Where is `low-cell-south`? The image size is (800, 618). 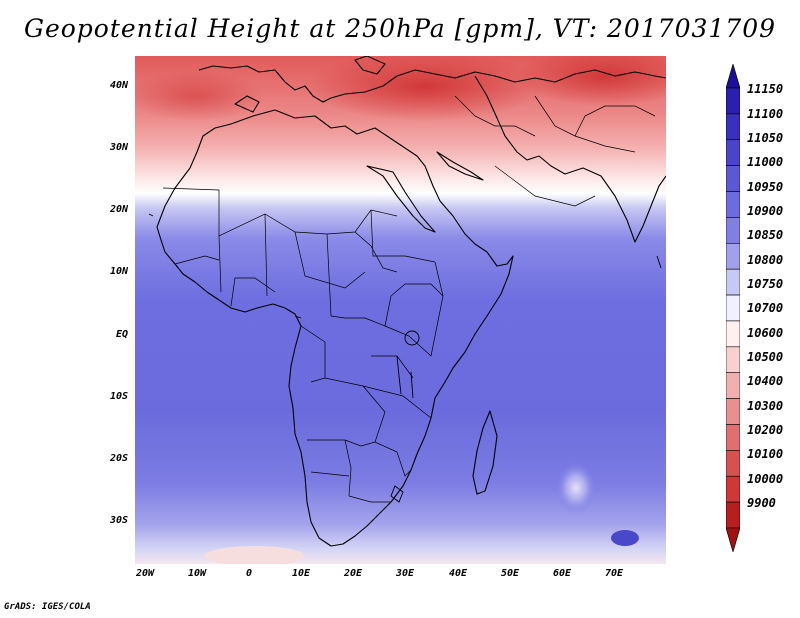
low-cell-south is located at coordinates (625, 538).